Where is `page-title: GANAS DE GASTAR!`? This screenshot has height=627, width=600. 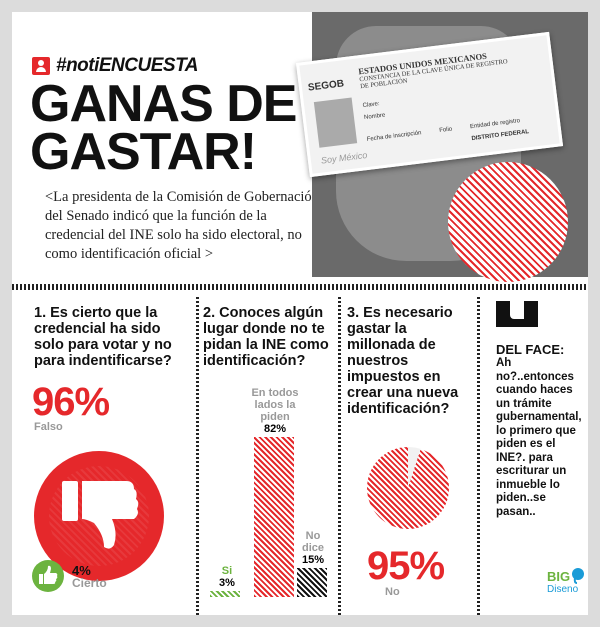 page-title: GANAS DE GASTAR! is located at coordinates (190, 128).